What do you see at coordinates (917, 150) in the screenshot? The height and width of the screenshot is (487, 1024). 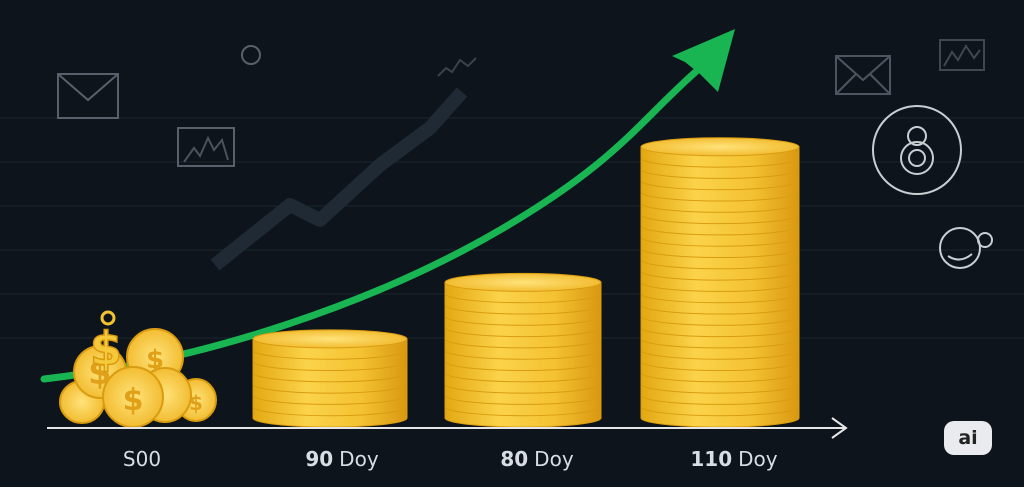 I see `lock-icon` at bounding box center [917, 150].